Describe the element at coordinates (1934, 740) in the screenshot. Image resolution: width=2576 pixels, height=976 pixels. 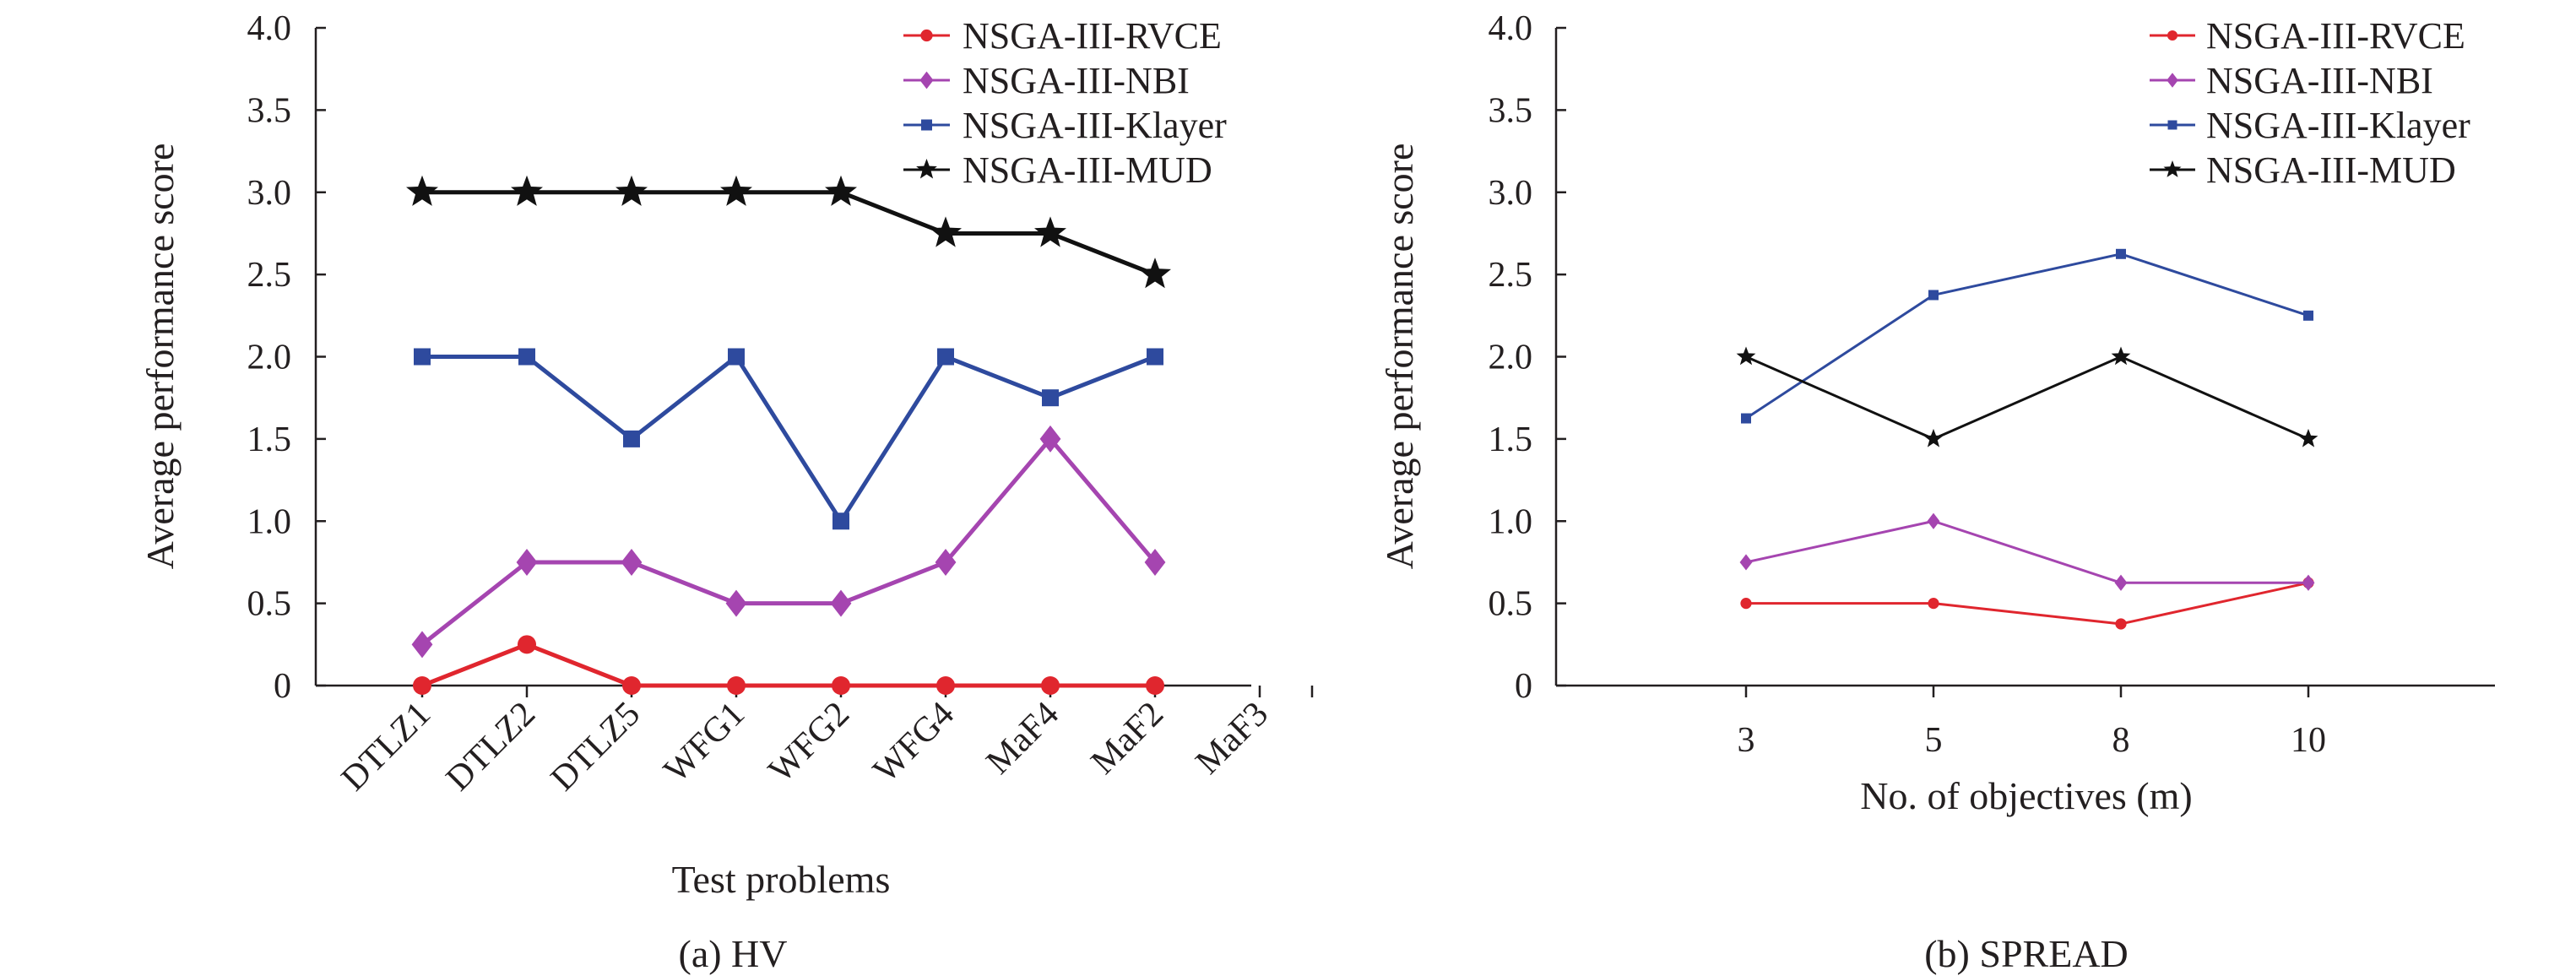
I see `x-tick-label: 5` at that location.